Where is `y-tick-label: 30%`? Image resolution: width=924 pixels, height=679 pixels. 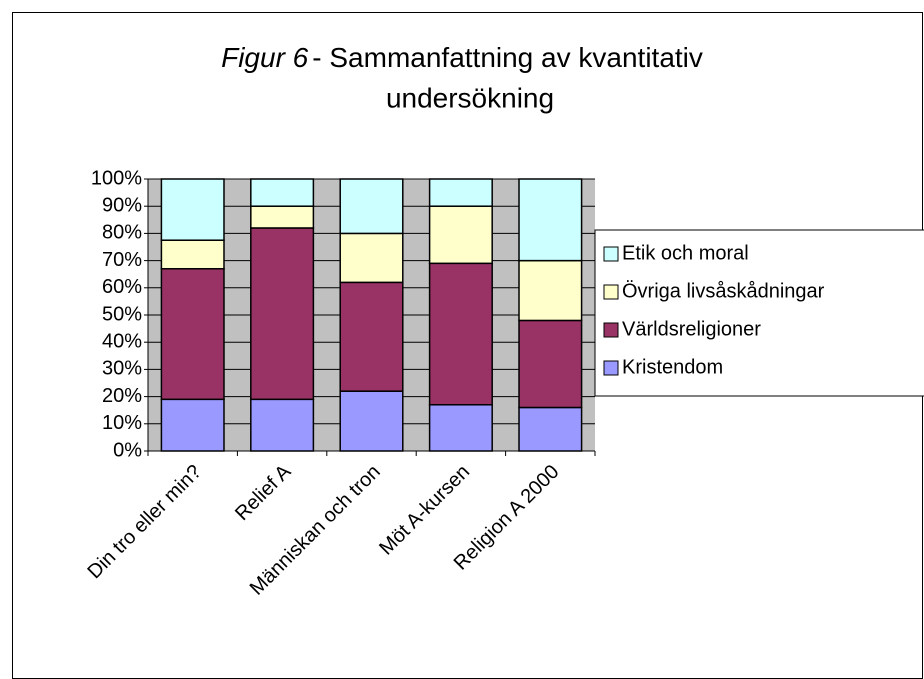 y-tick-label: 30% is located at coordinates (122, 369).